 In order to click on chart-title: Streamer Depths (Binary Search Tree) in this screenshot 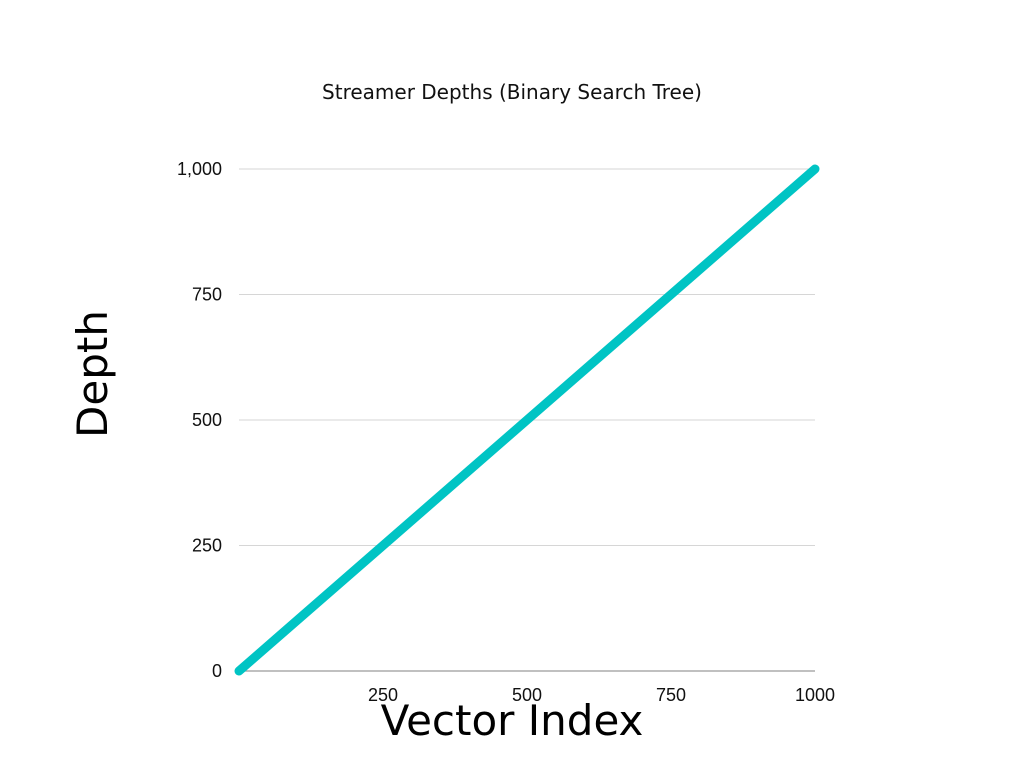, I will do `click(512, 92)`.